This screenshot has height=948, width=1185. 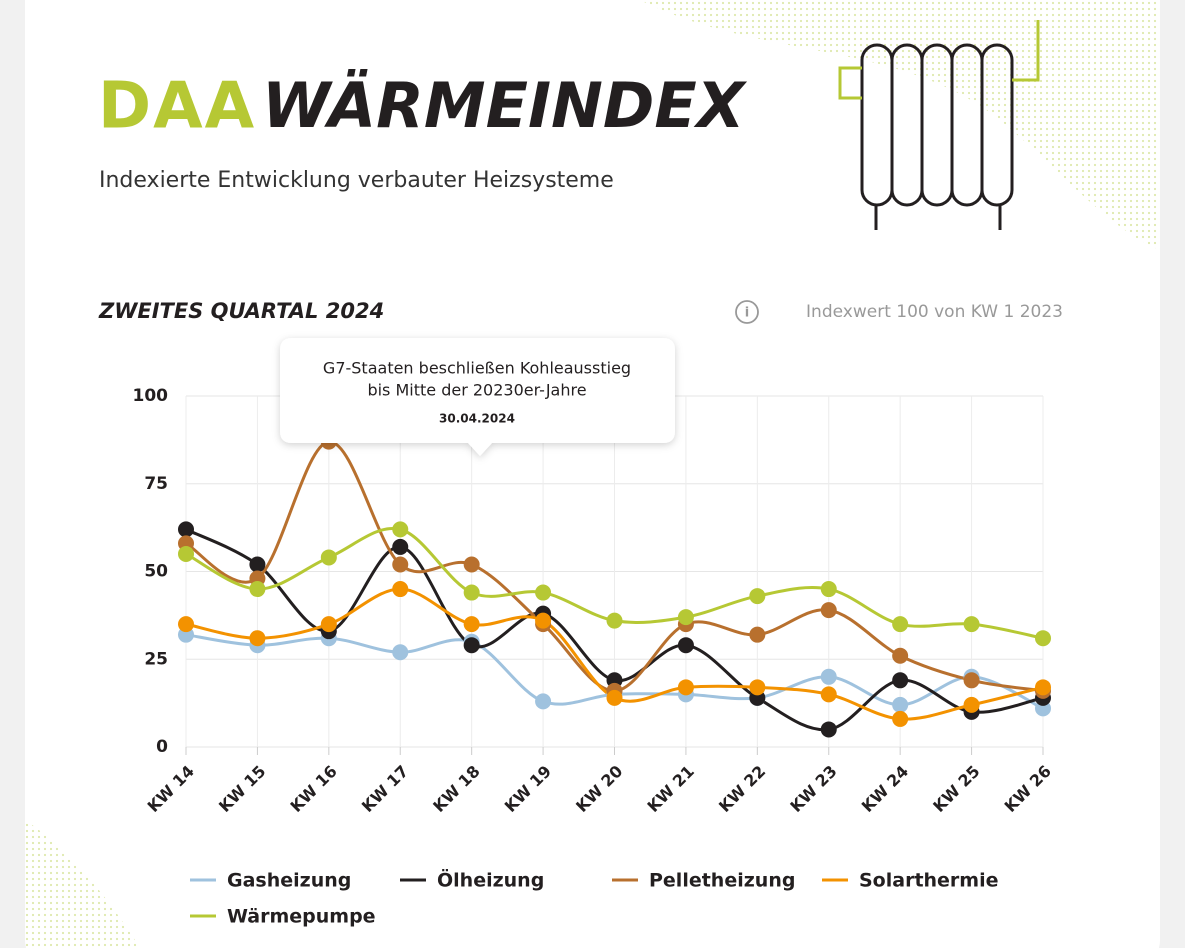 I want to click on legend-label: Ölheizung, so click(x=490, y=880).